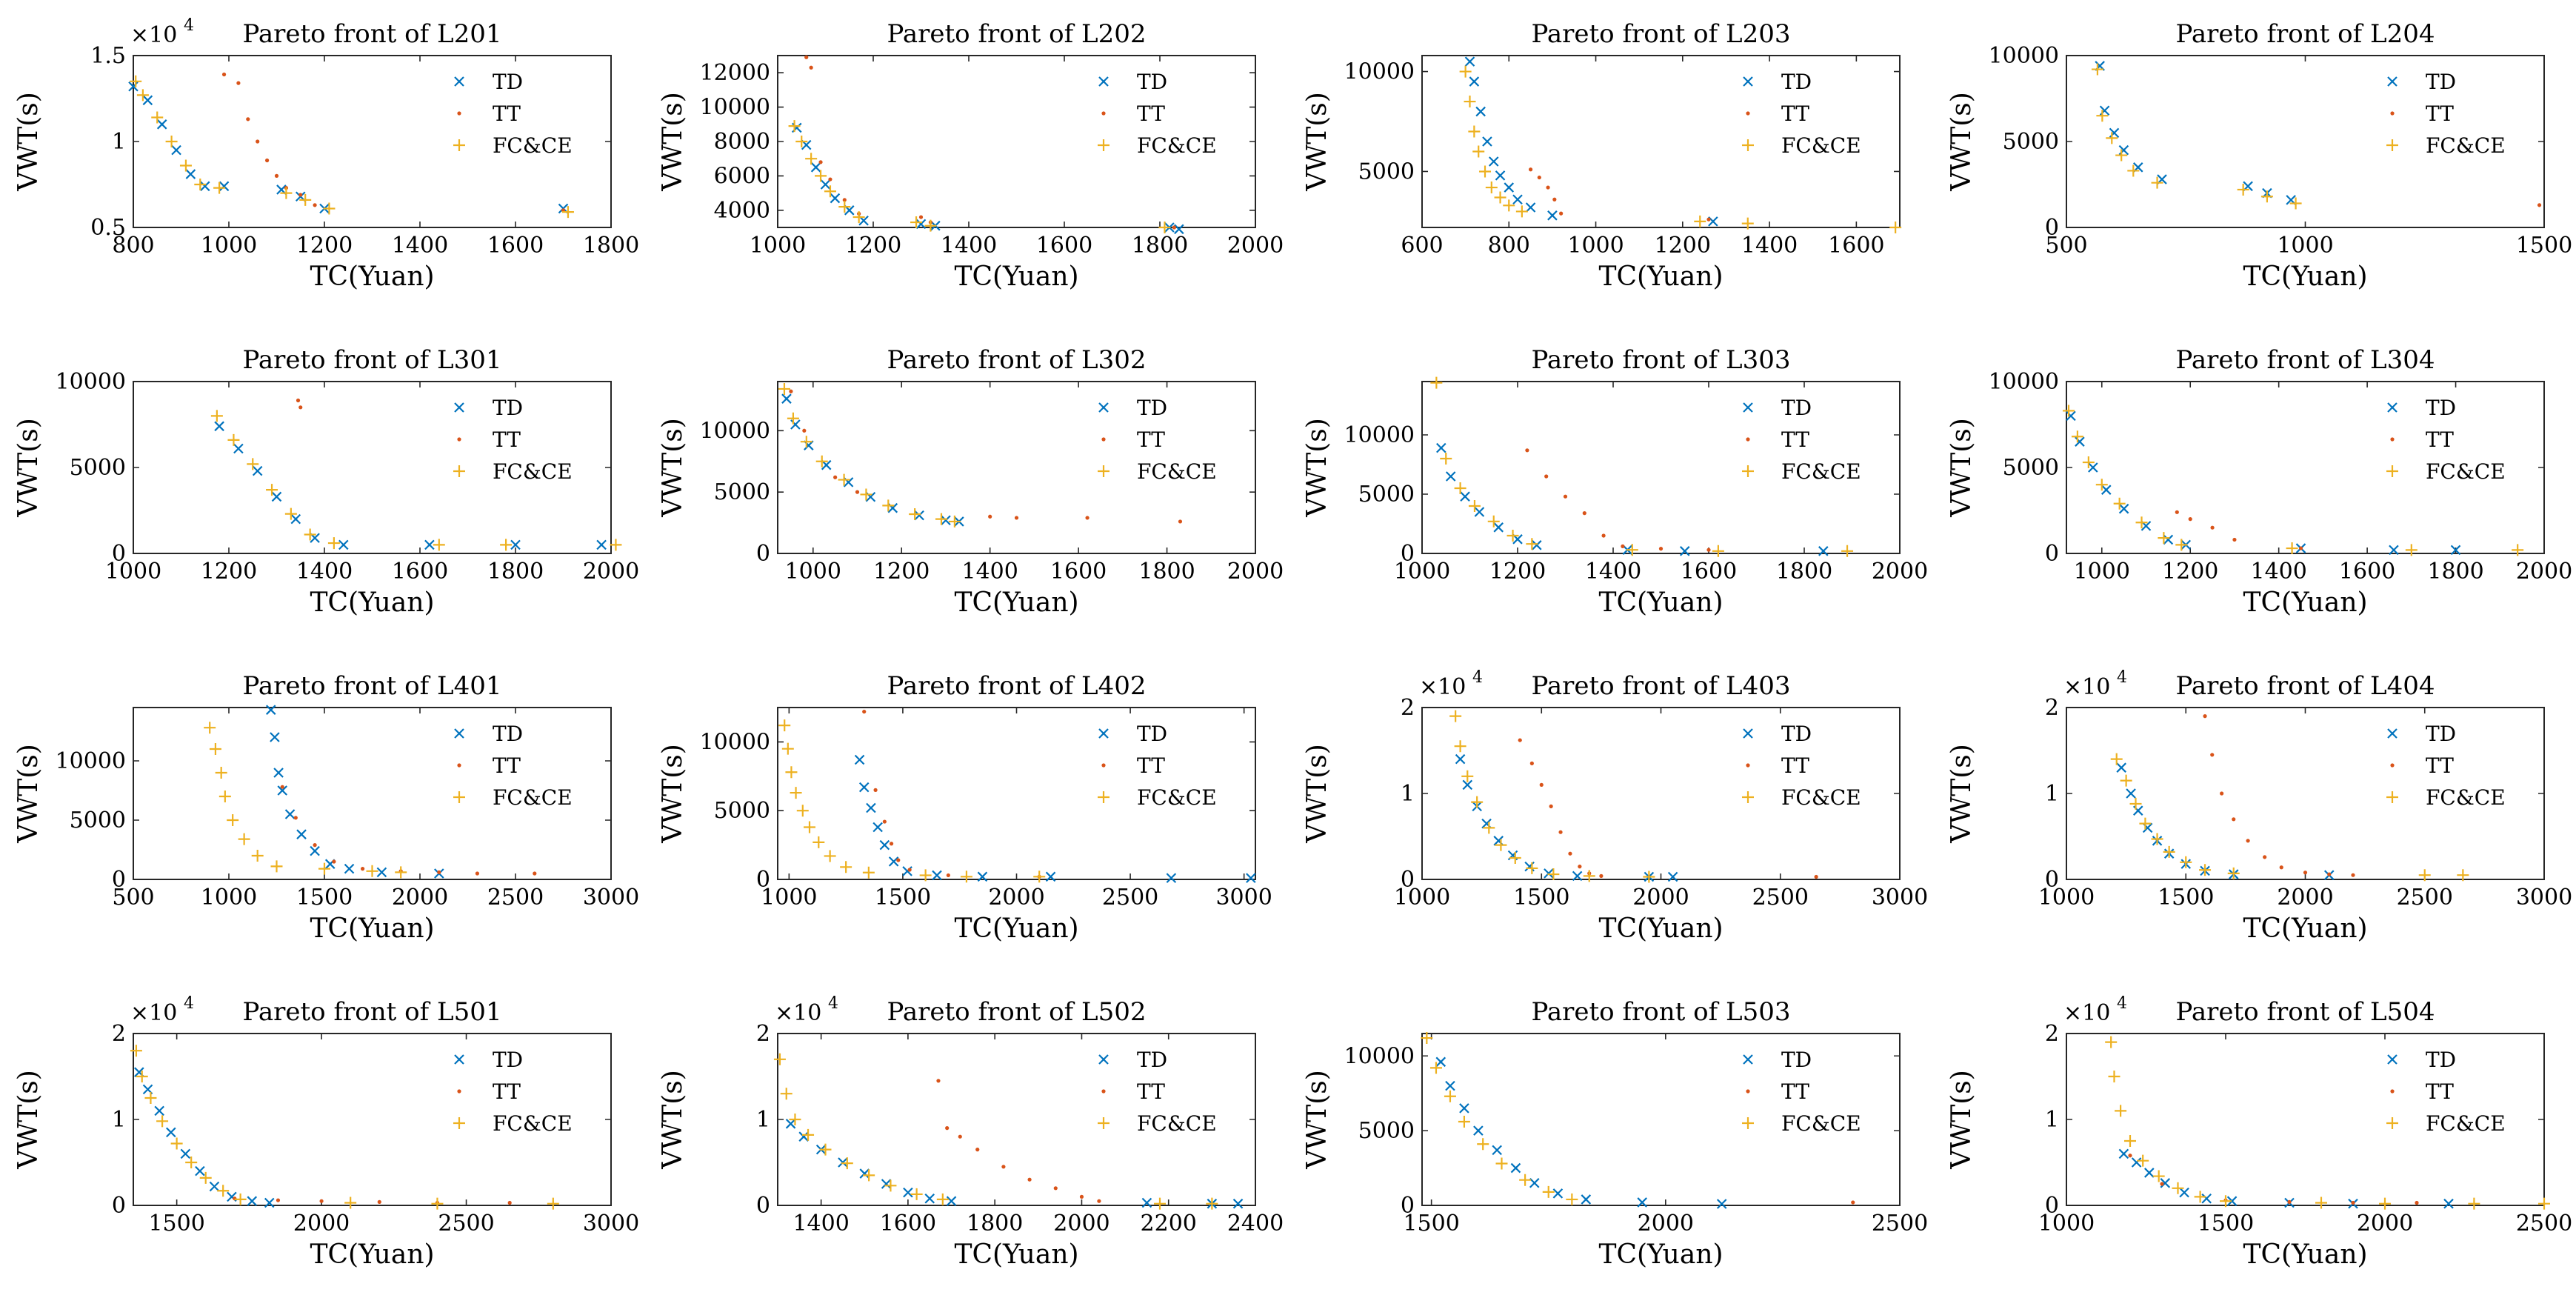 The image size is (2576, 1298). What do you see at coordinates (2544, 1224) in the screenshot?
I see `x-tick-label: 2500` at bounding box center [2544, 1224].